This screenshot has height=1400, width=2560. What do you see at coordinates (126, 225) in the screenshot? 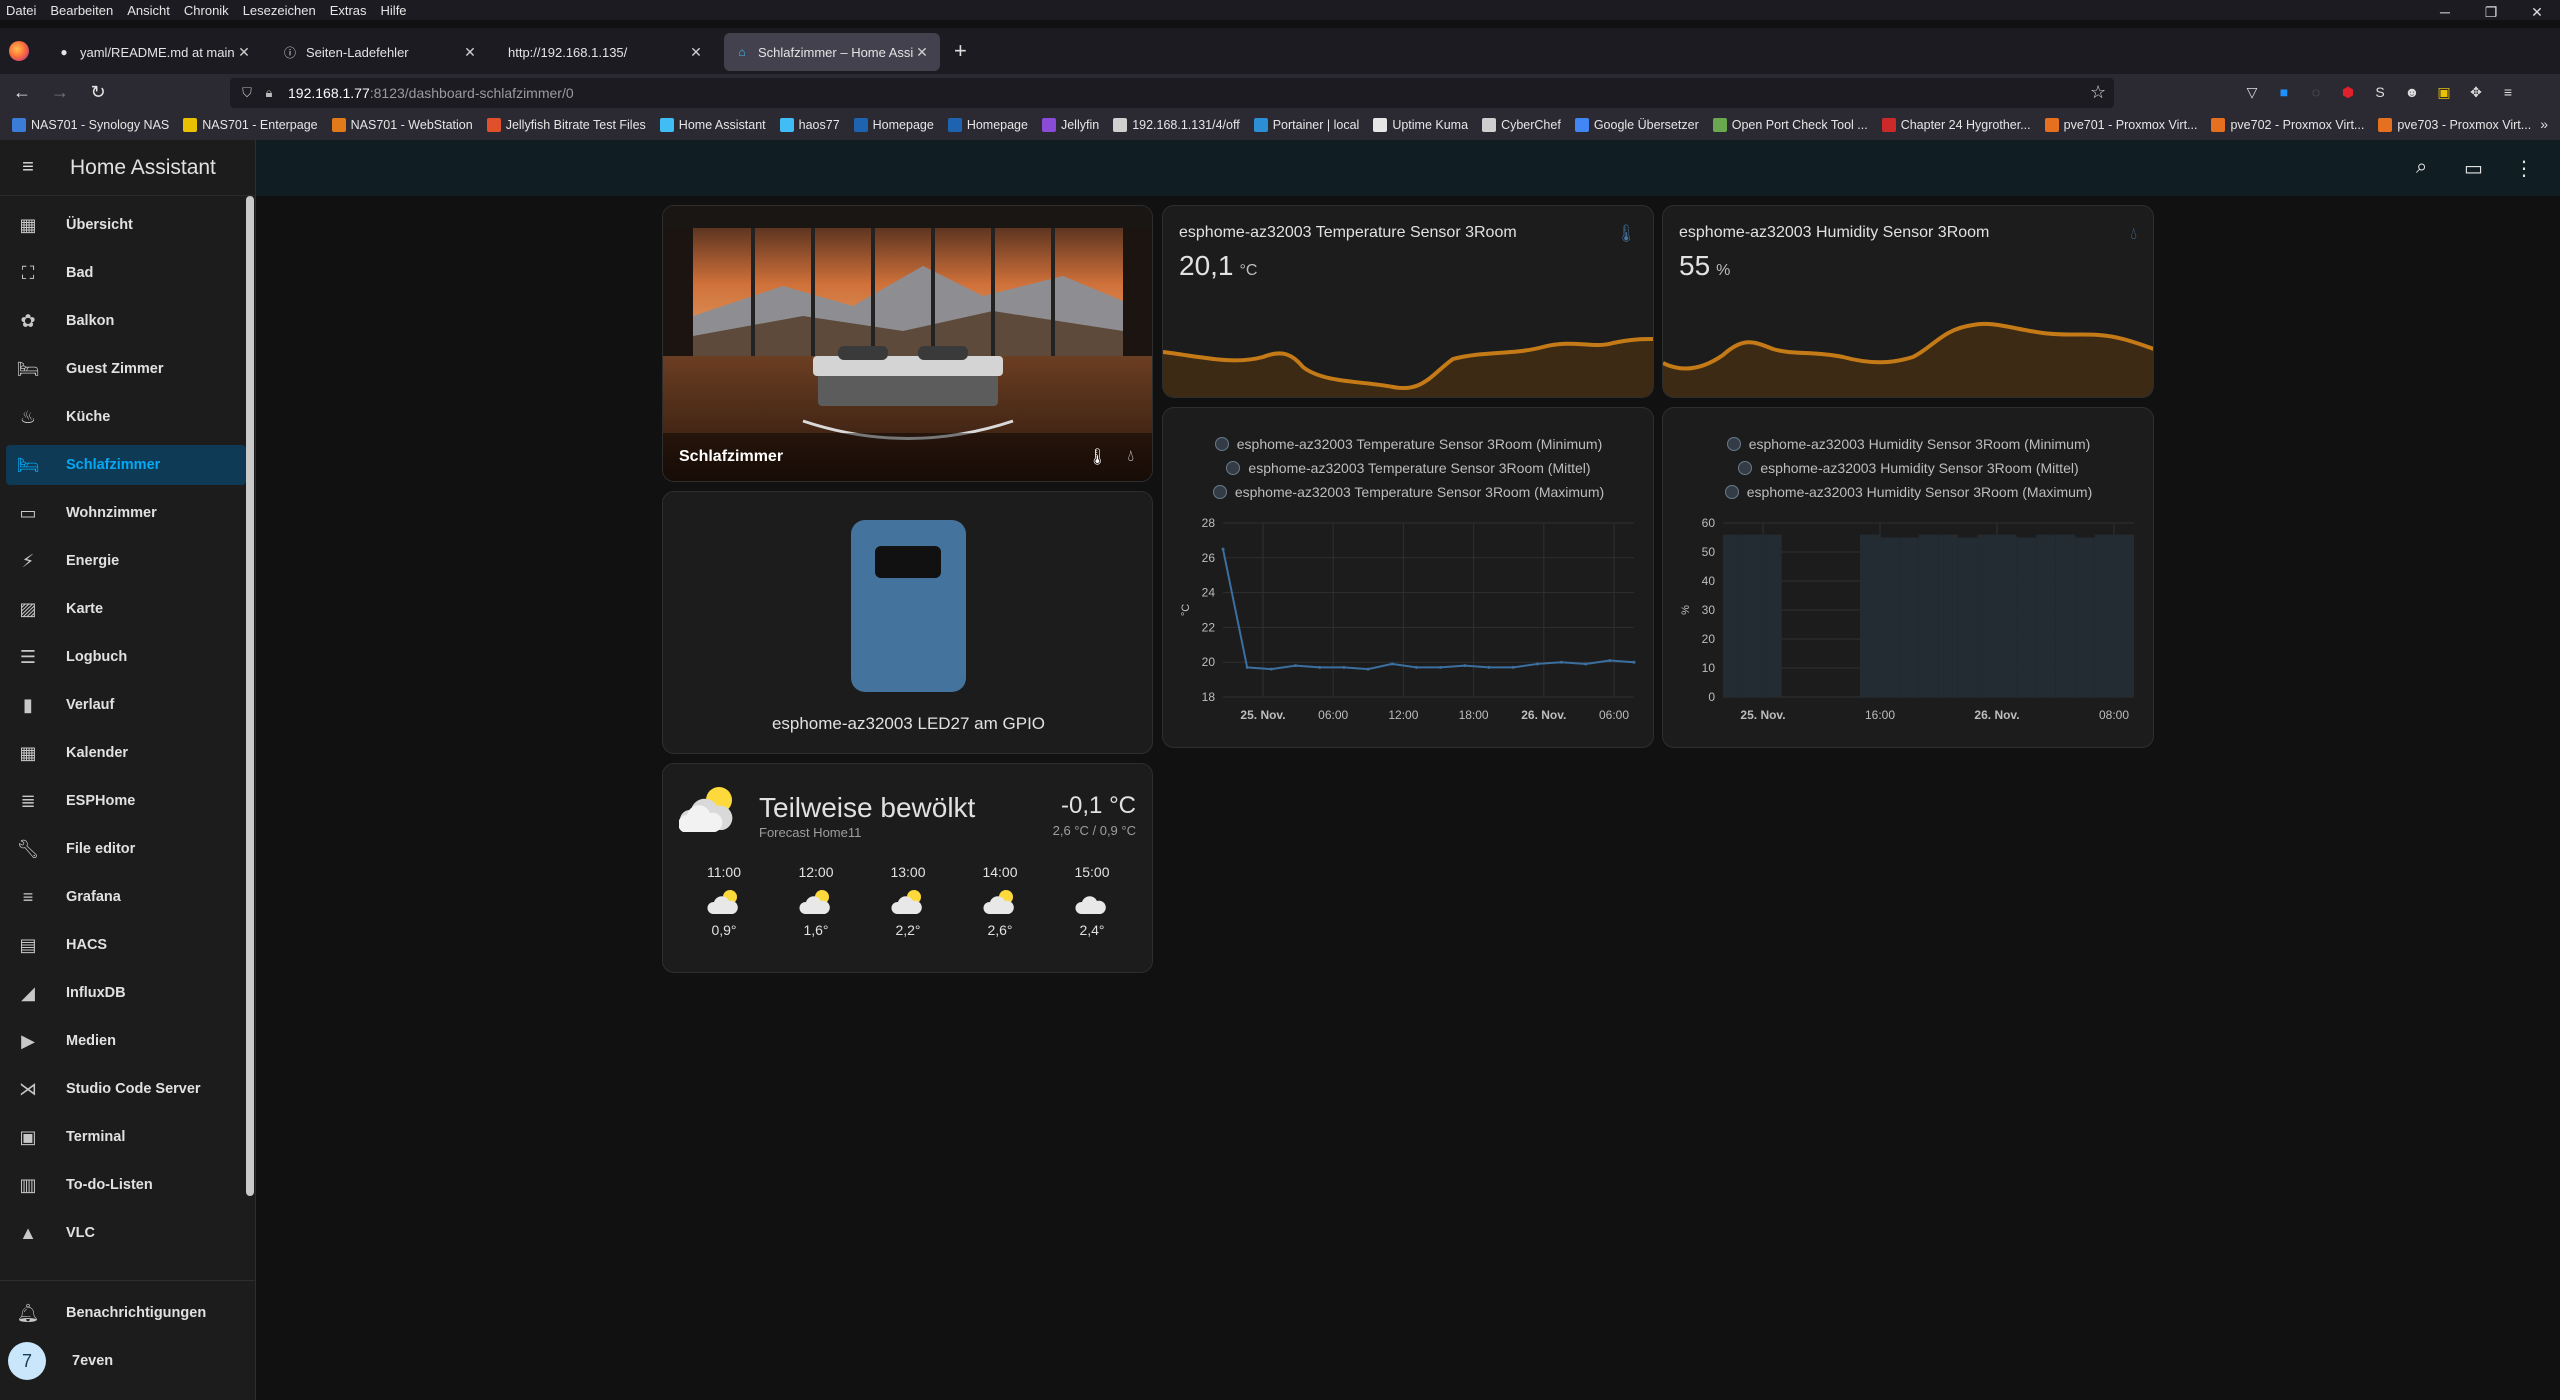
I see `sidebar-item-übersicht: ▦ Übersicht` at bounding box center [126, 225].